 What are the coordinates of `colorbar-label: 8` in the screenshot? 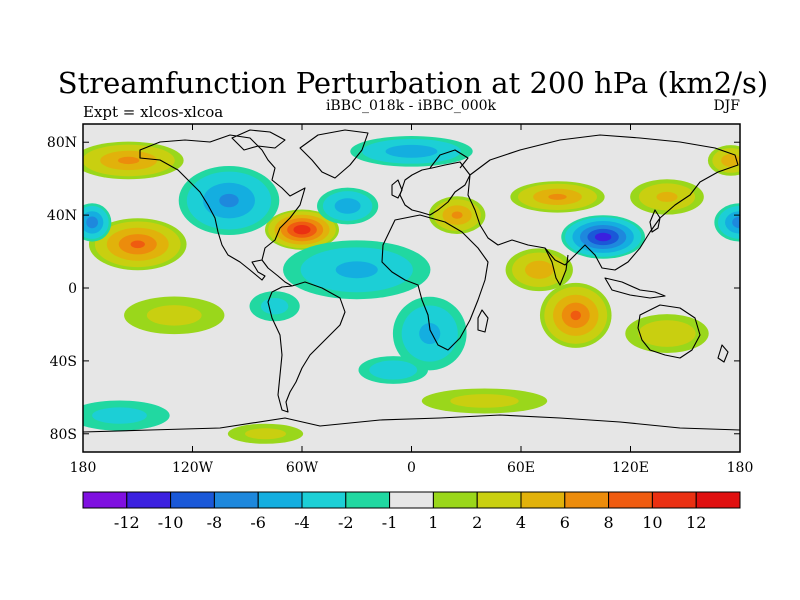 It's located at (609, 522).